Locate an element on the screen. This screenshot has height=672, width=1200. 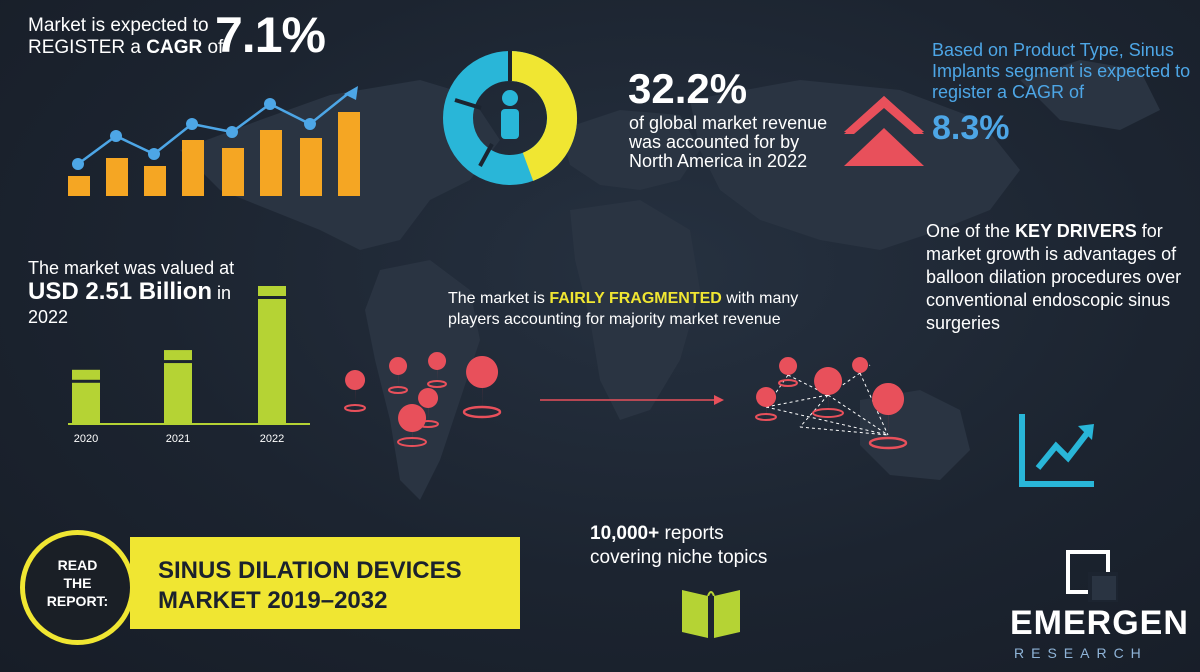
report-title: SINUS DILATION DEVICES MARKET 2019–2032 is located at coordinates (338, 586).